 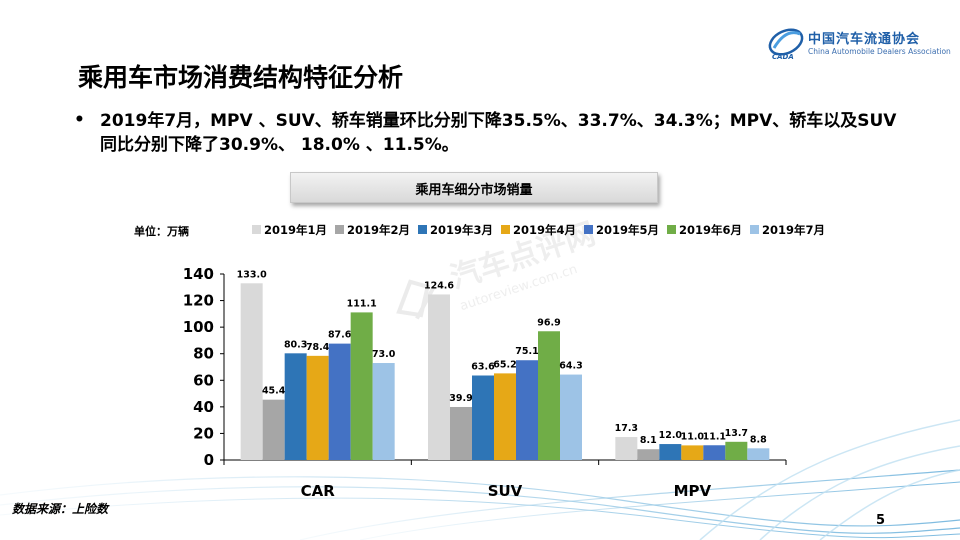 I want to click on data-label: 8.8, so click(x=758, y=439).